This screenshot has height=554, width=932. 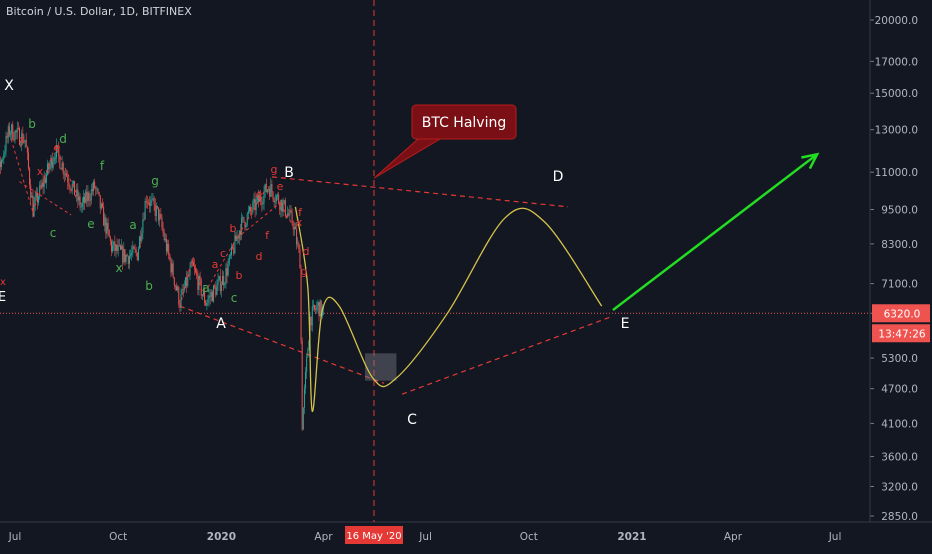 I want to click on last-price-tag, so click(x=901, y=313).